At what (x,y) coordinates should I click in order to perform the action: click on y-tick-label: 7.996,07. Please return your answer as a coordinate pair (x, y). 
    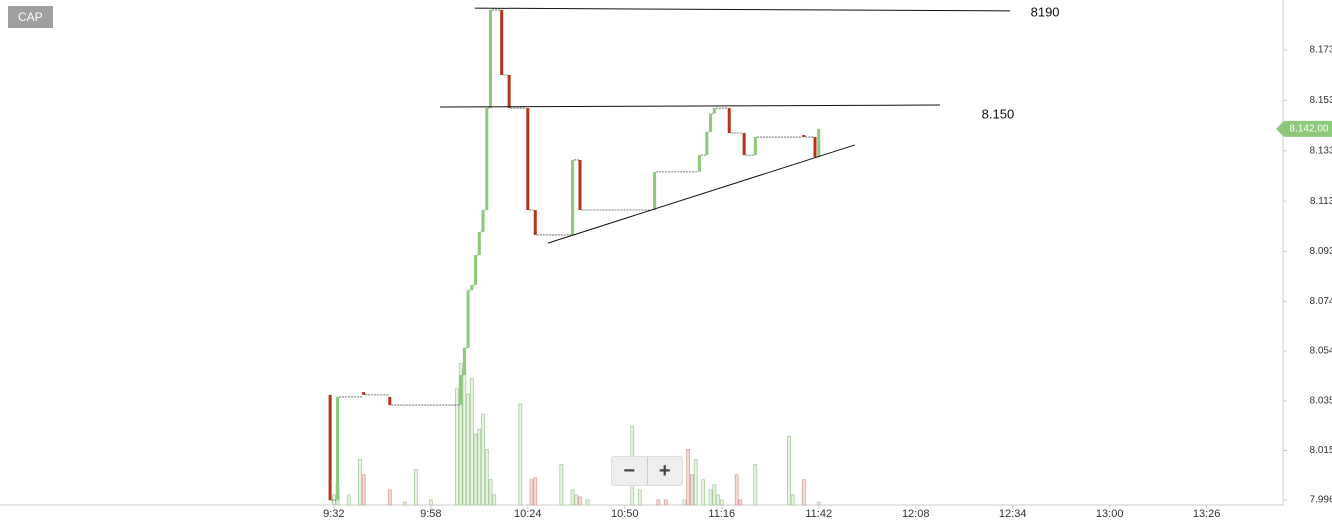
    Looking at the image, I should click on (1321, 500).